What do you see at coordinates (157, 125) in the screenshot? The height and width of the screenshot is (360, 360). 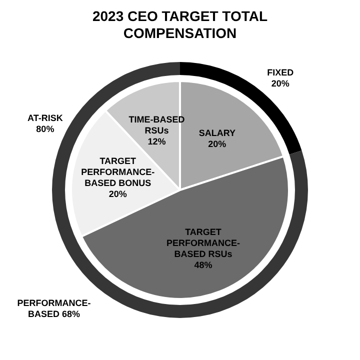 I see `slice-label: TIME-BASED RSUs` at bounding box center [157, 125].